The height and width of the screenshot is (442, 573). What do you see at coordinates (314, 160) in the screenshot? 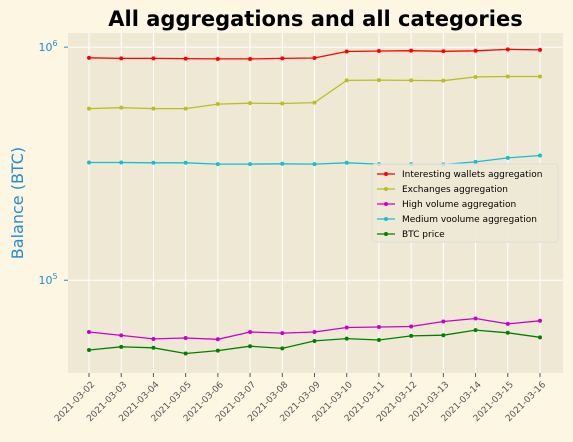
I see `series-medium-voolume-aggregation` at bounding box center [314, 160].